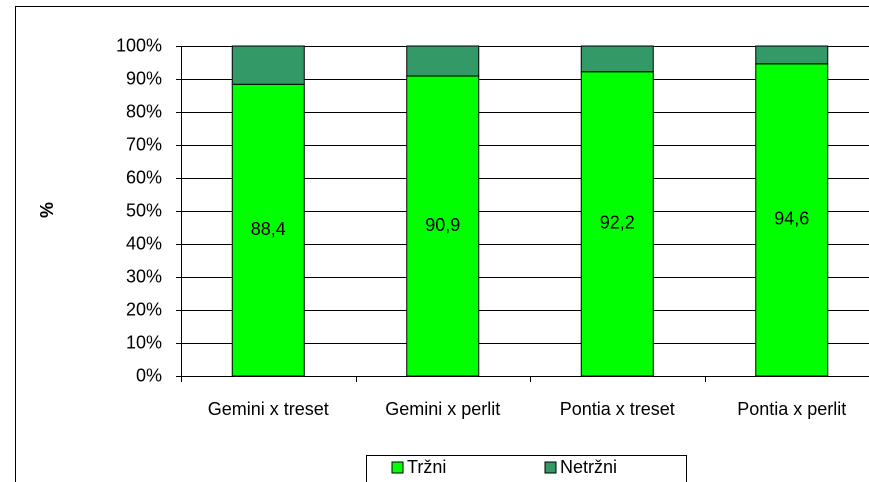  Describe the element at coordinates (144, 144) in the screenshot. I see `y-tick-label: 70%` at that location.